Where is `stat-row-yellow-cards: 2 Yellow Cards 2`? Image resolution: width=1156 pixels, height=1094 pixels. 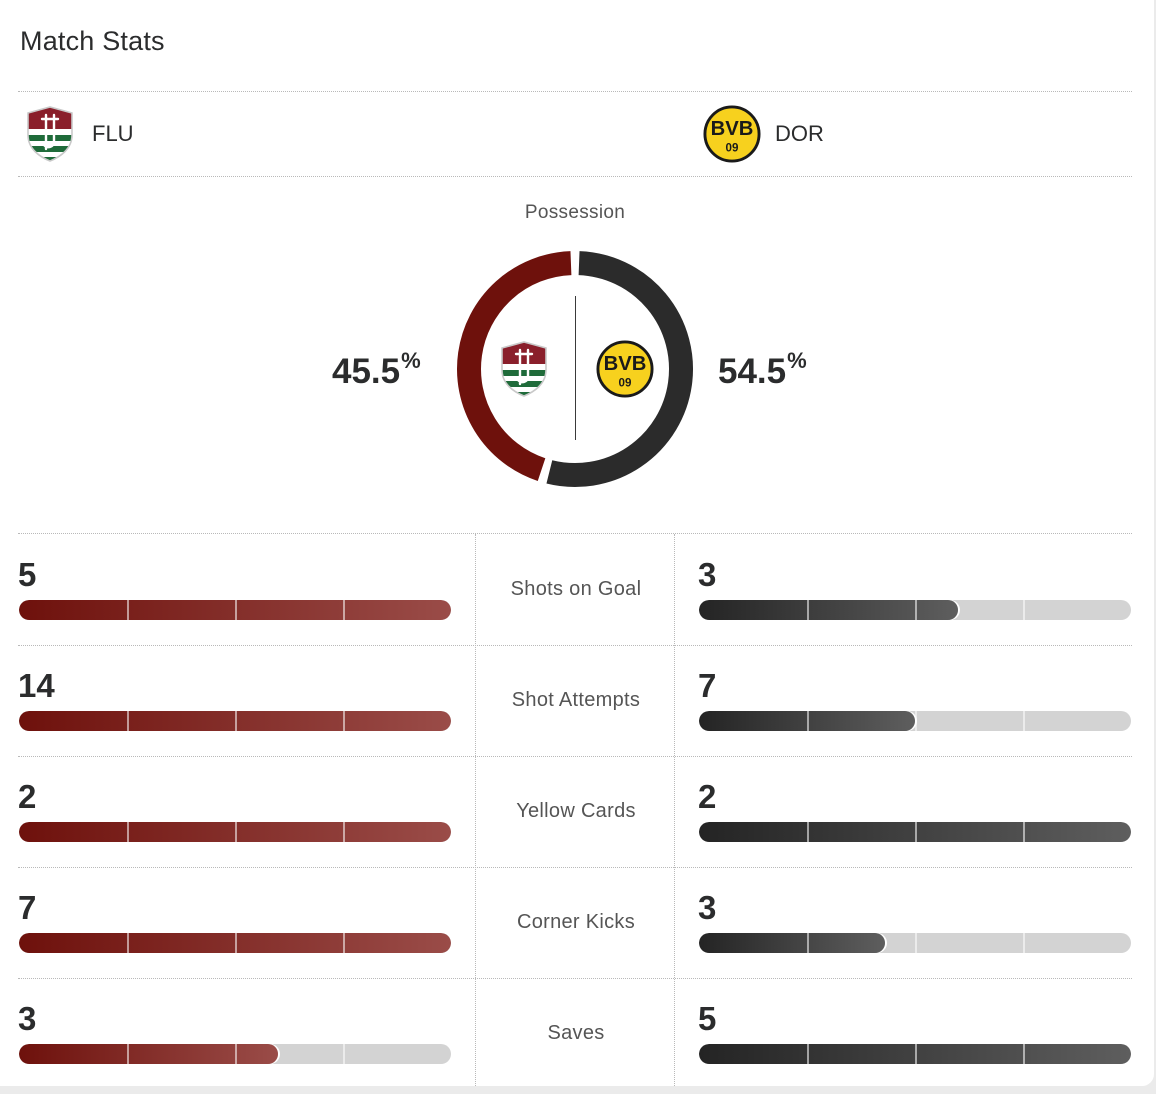 stat-row-yellow-cards: 2 Yellow Cards 2 is located at coordinates (575, 811).